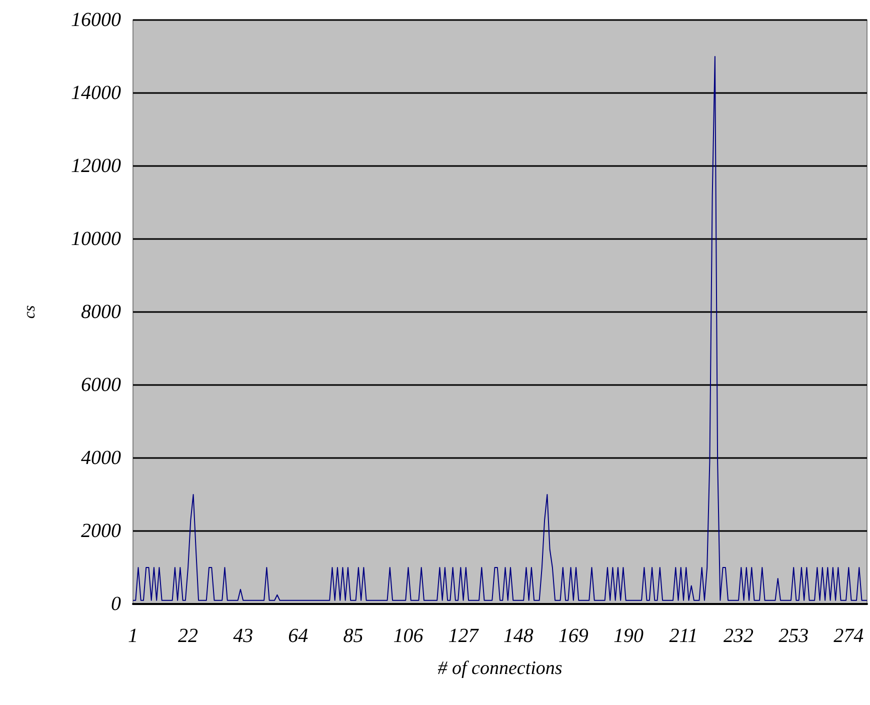 This screenshot has width=870, height=705. What do you see at coordinates (101, 458) in the screenshot?
I see `y-tick-label: 4000` at bounding box center [101, 458].